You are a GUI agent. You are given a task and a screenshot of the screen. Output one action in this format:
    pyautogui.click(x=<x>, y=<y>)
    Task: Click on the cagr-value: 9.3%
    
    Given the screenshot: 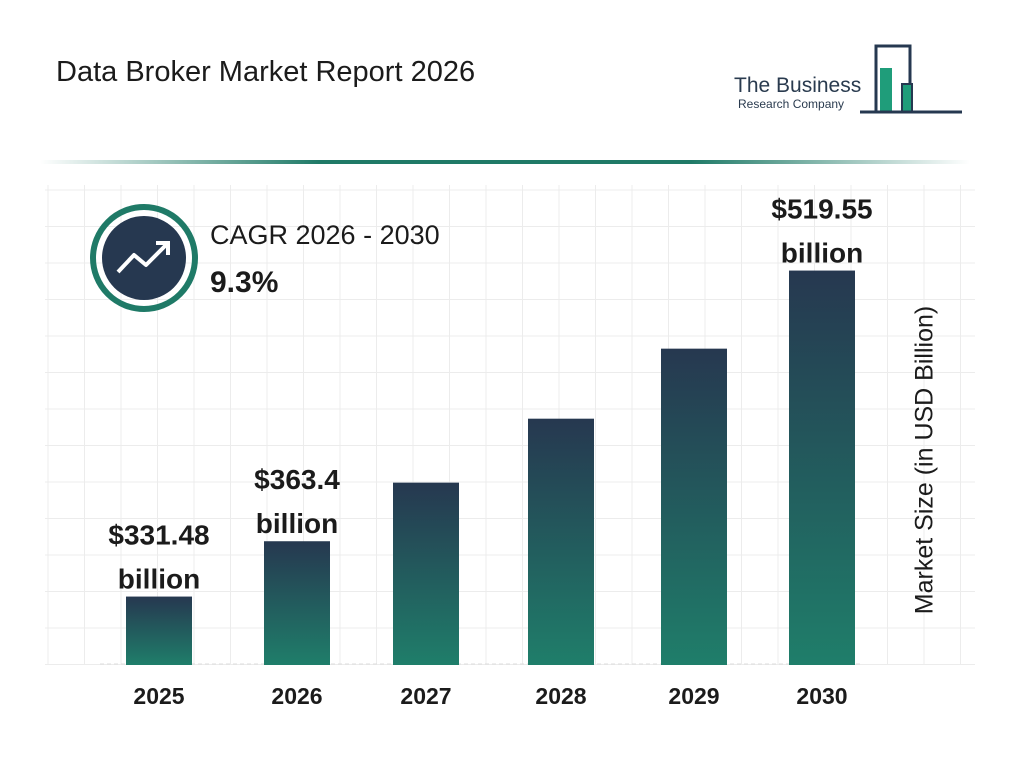 What is the action you would take?
    pyautogui.click(x=244, y=282)
    